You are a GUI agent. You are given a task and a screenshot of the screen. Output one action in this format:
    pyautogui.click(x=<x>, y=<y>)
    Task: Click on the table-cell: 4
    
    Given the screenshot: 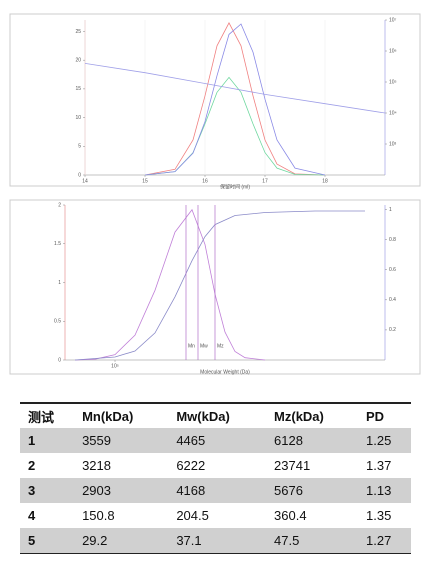 What is the action you would take?
    pyautogui.click(x=32, y=515)
    